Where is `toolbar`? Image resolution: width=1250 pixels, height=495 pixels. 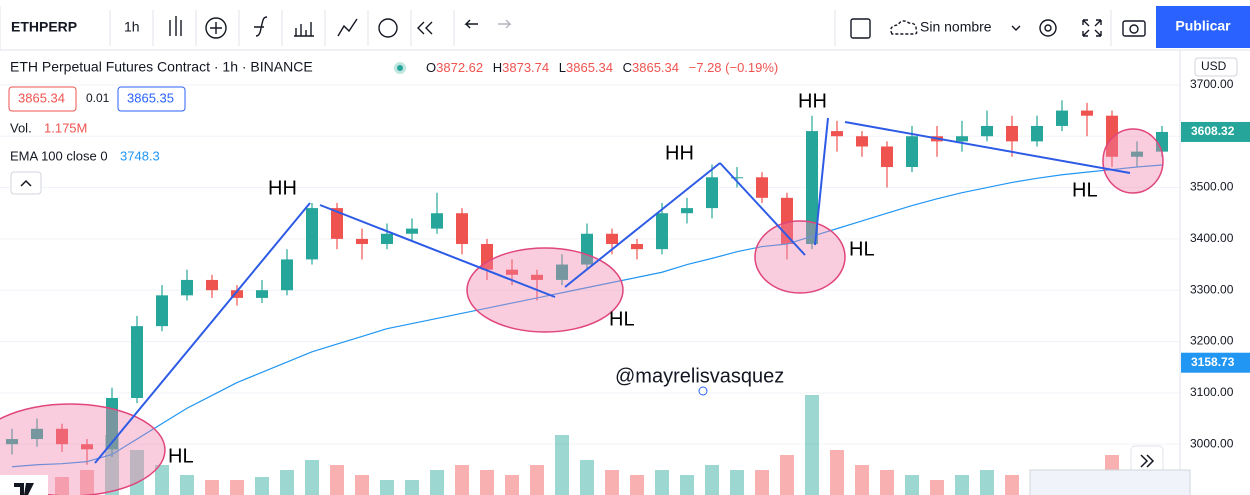 toolbar is located at coordinates (625, 25).